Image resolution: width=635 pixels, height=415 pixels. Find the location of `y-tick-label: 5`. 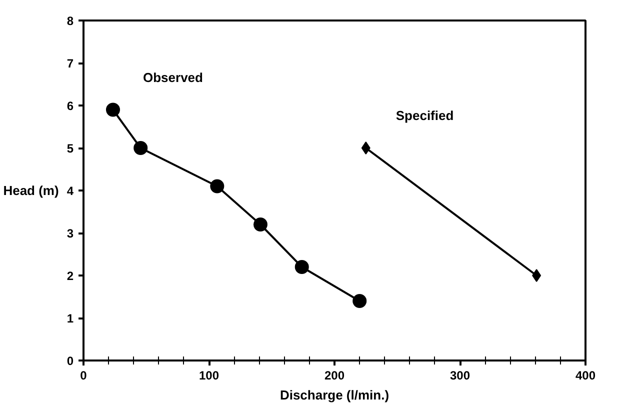

y-tick-label: 5 is located at coordinates (70, 149).